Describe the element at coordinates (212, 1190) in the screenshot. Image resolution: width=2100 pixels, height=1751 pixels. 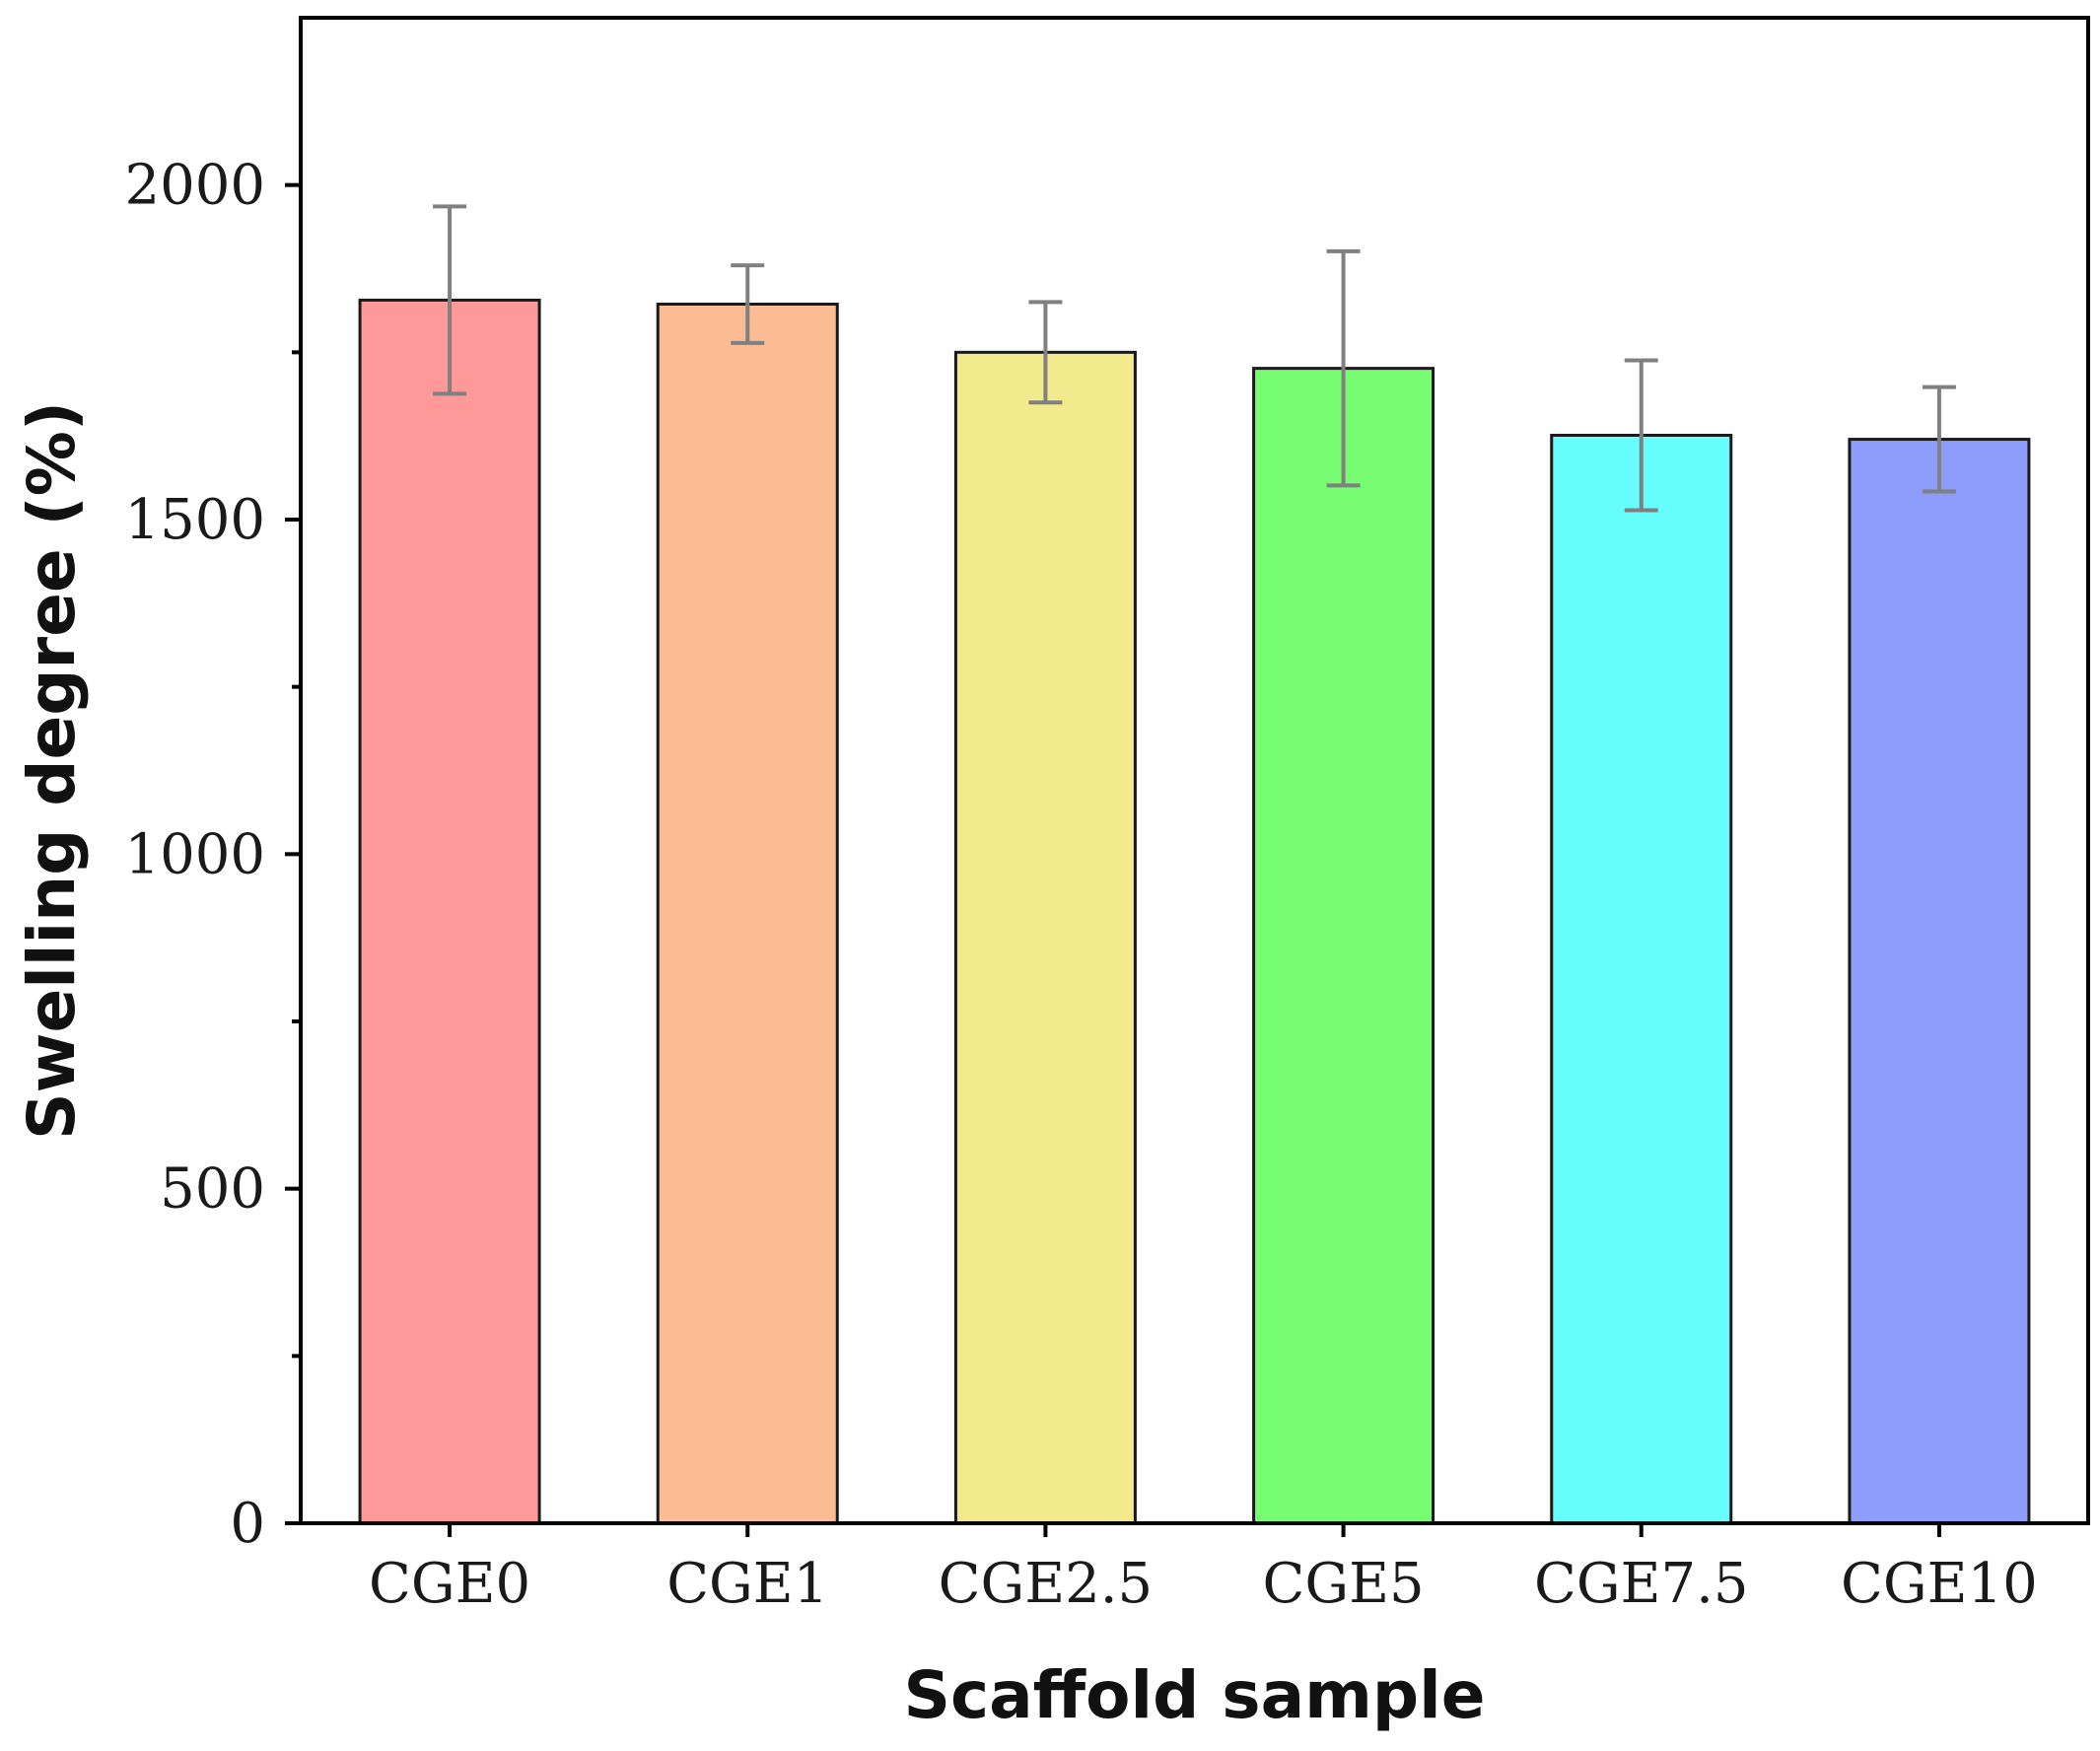
I see `y-tick-label: 500` at that location.